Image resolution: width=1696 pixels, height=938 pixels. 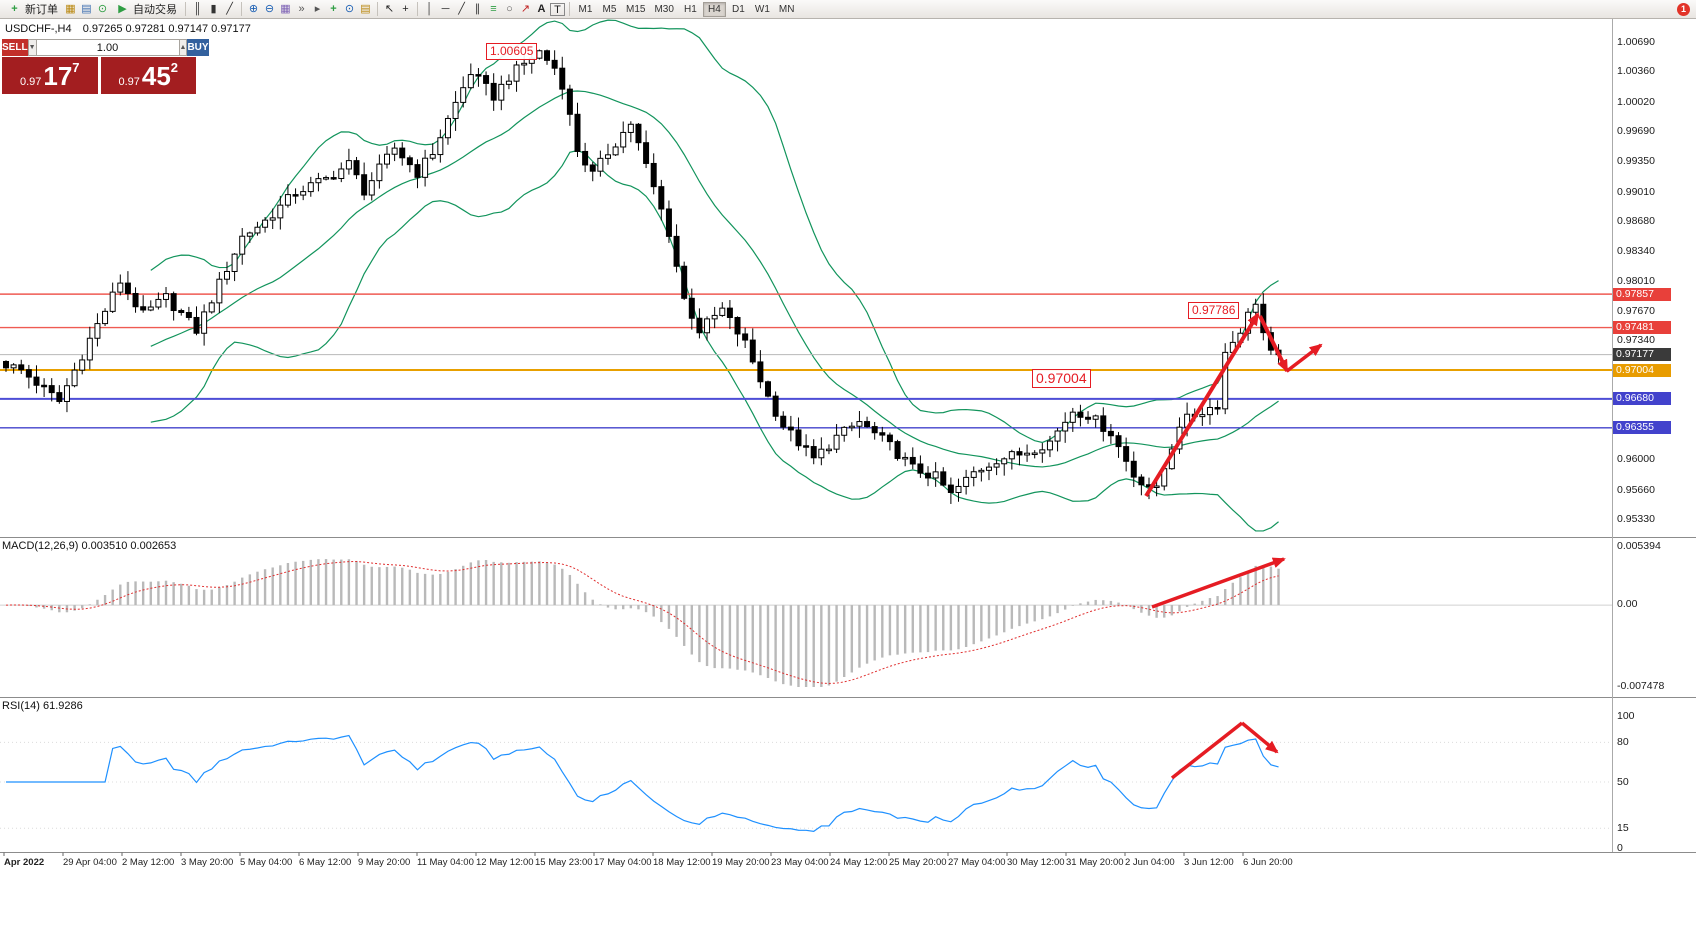 What do you see at coordinates (148, 862) in the screenshot?
I see `time-axis-label: 2 May 12:00` at bounding box center [148, 862].